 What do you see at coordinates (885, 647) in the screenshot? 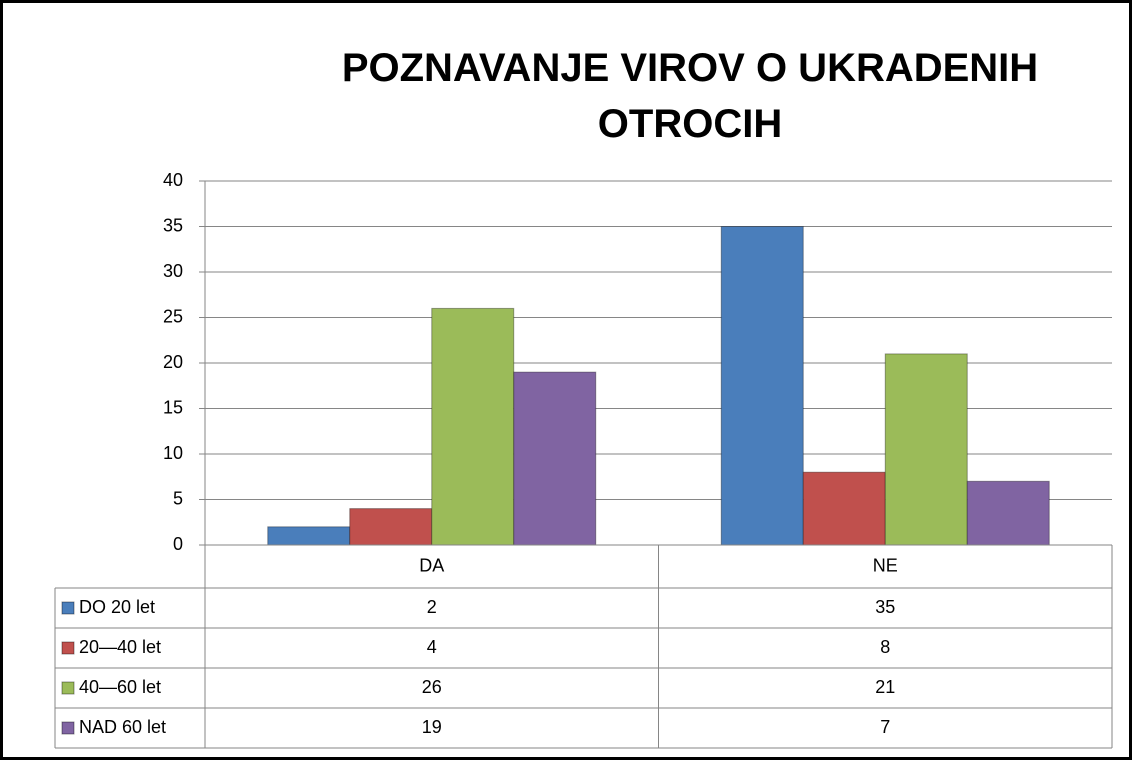
I see `table-value: 8` at bounding box center [885, 647].